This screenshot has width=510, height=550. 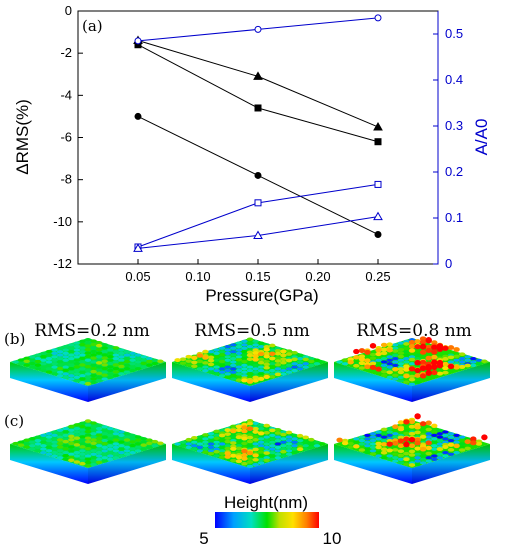 What do you see at coordinates (49, 382) in the screenshot?
I see `surface-side-left` at bounding box center [49, 382].